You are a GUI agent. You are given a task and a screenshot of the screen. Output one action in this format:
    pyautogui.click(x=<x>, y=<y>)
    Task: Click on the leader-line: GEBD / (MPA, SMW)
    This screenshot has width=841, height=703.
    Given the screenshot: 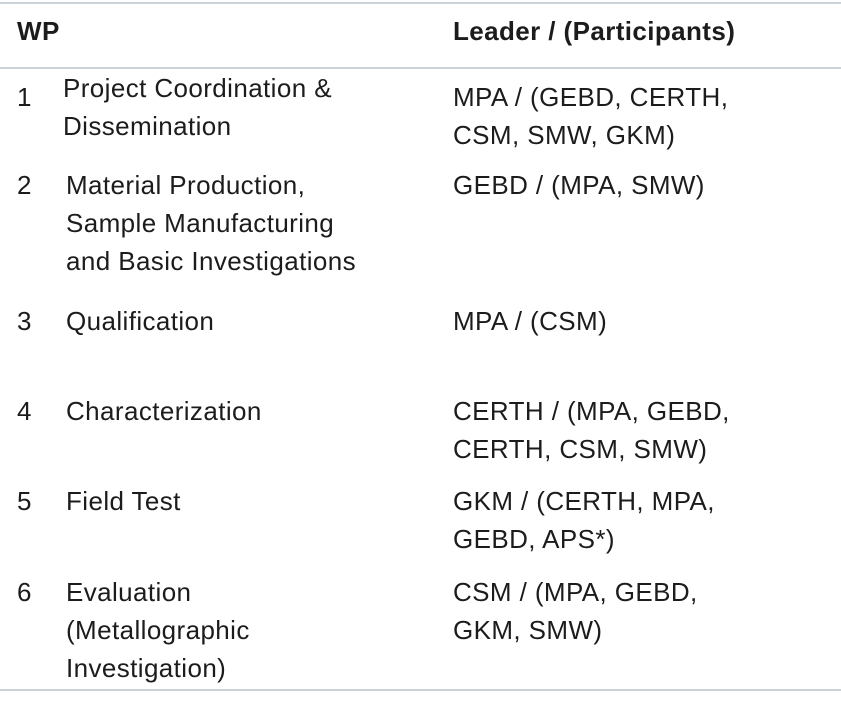 What is the action you would take?
    pyautogui.click(x=579, y=185)
    